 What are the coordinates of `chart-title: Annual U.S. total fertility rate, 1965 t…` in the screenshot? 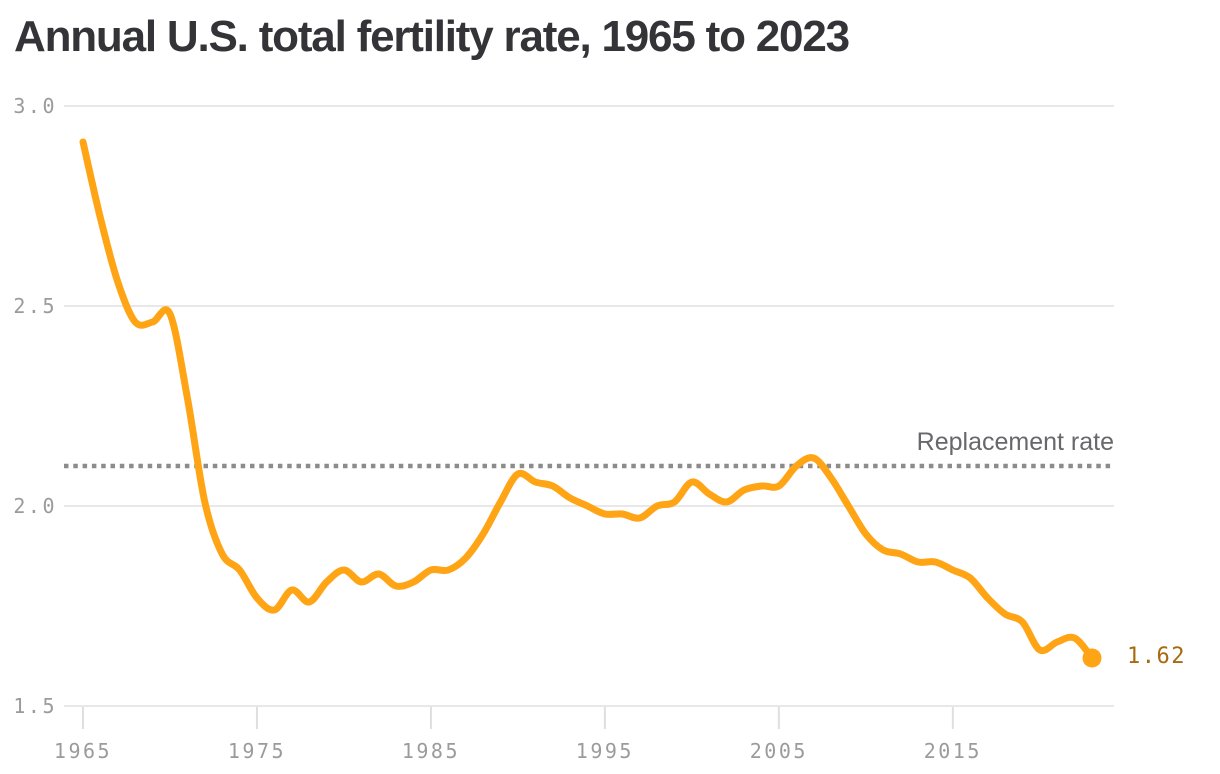 It's located at (432, 36).